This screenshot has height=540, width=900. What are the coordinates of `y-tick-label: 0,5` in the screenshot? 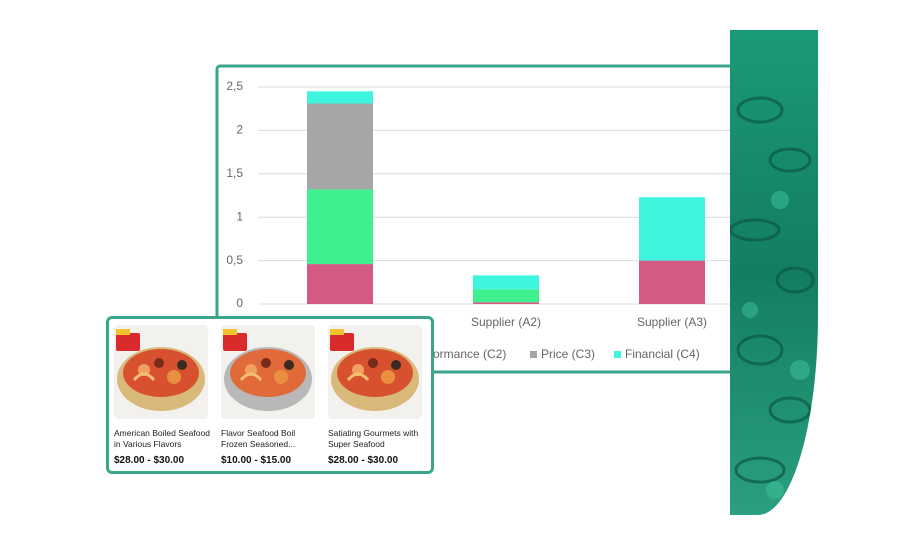 It's located at (234, 260).